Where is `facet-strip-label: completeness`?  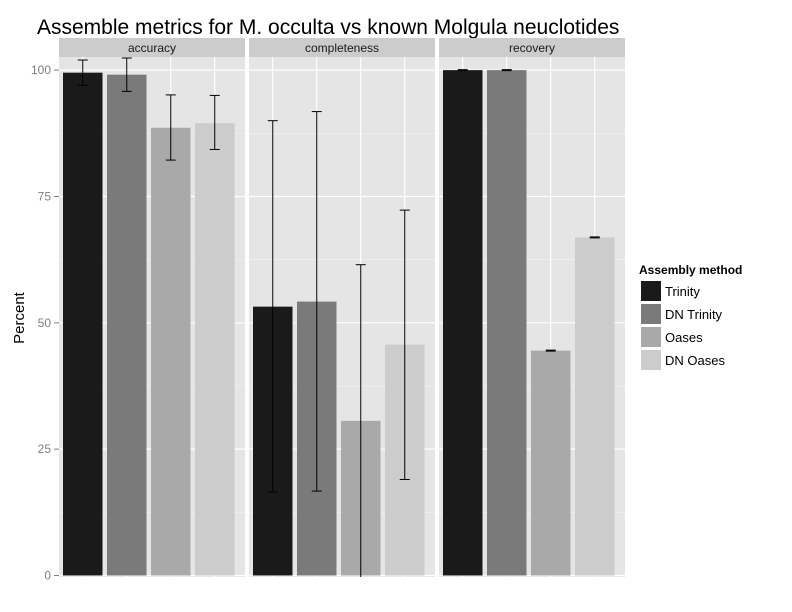 facet-strip-label: completeness is located at coordinates (342, 48).